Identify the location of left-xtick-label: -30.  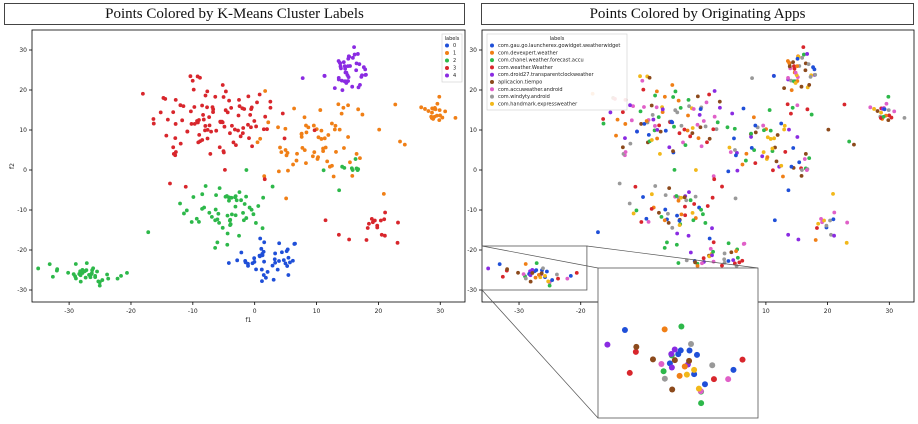
(69, 311).